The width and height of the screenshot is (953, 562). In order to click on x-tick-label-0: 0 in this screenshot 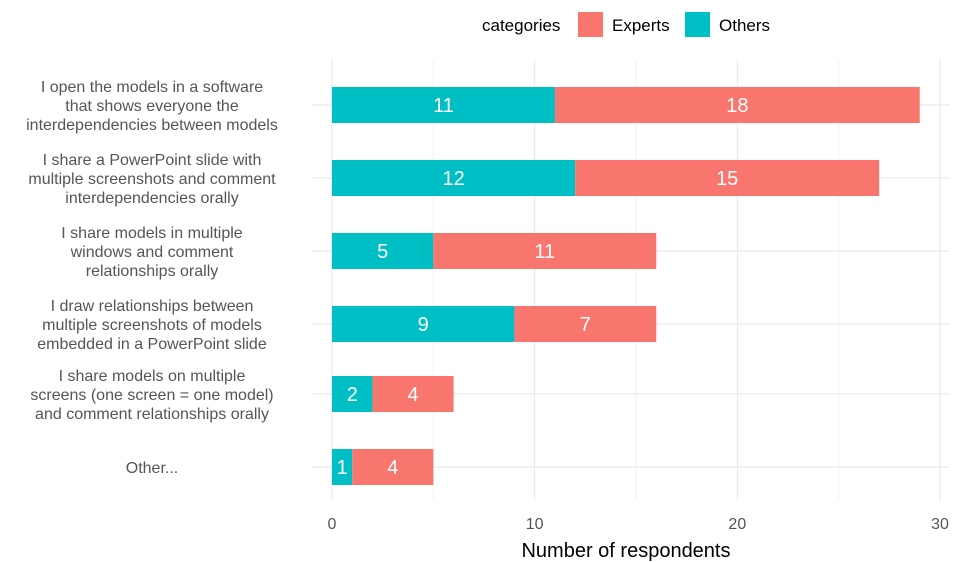, I will do `click(332, 524)`.